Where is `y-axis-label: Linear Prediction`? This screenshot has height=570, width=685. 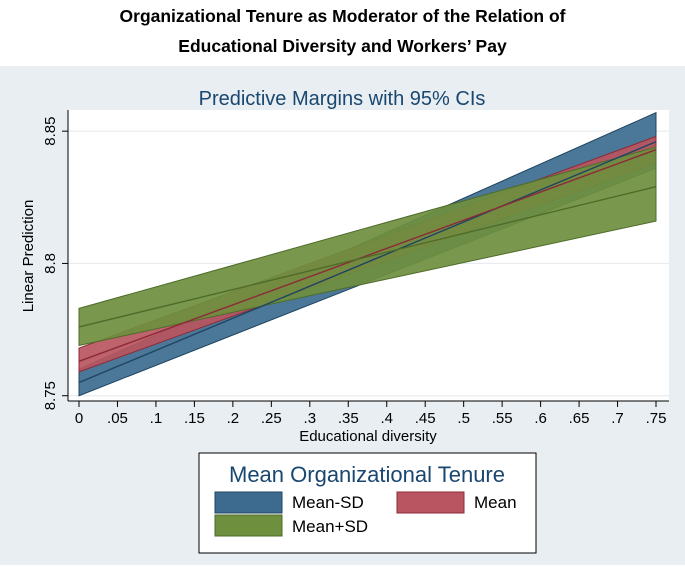 y-axis-label: Linear Prediction is located at coordinates (28, 256).